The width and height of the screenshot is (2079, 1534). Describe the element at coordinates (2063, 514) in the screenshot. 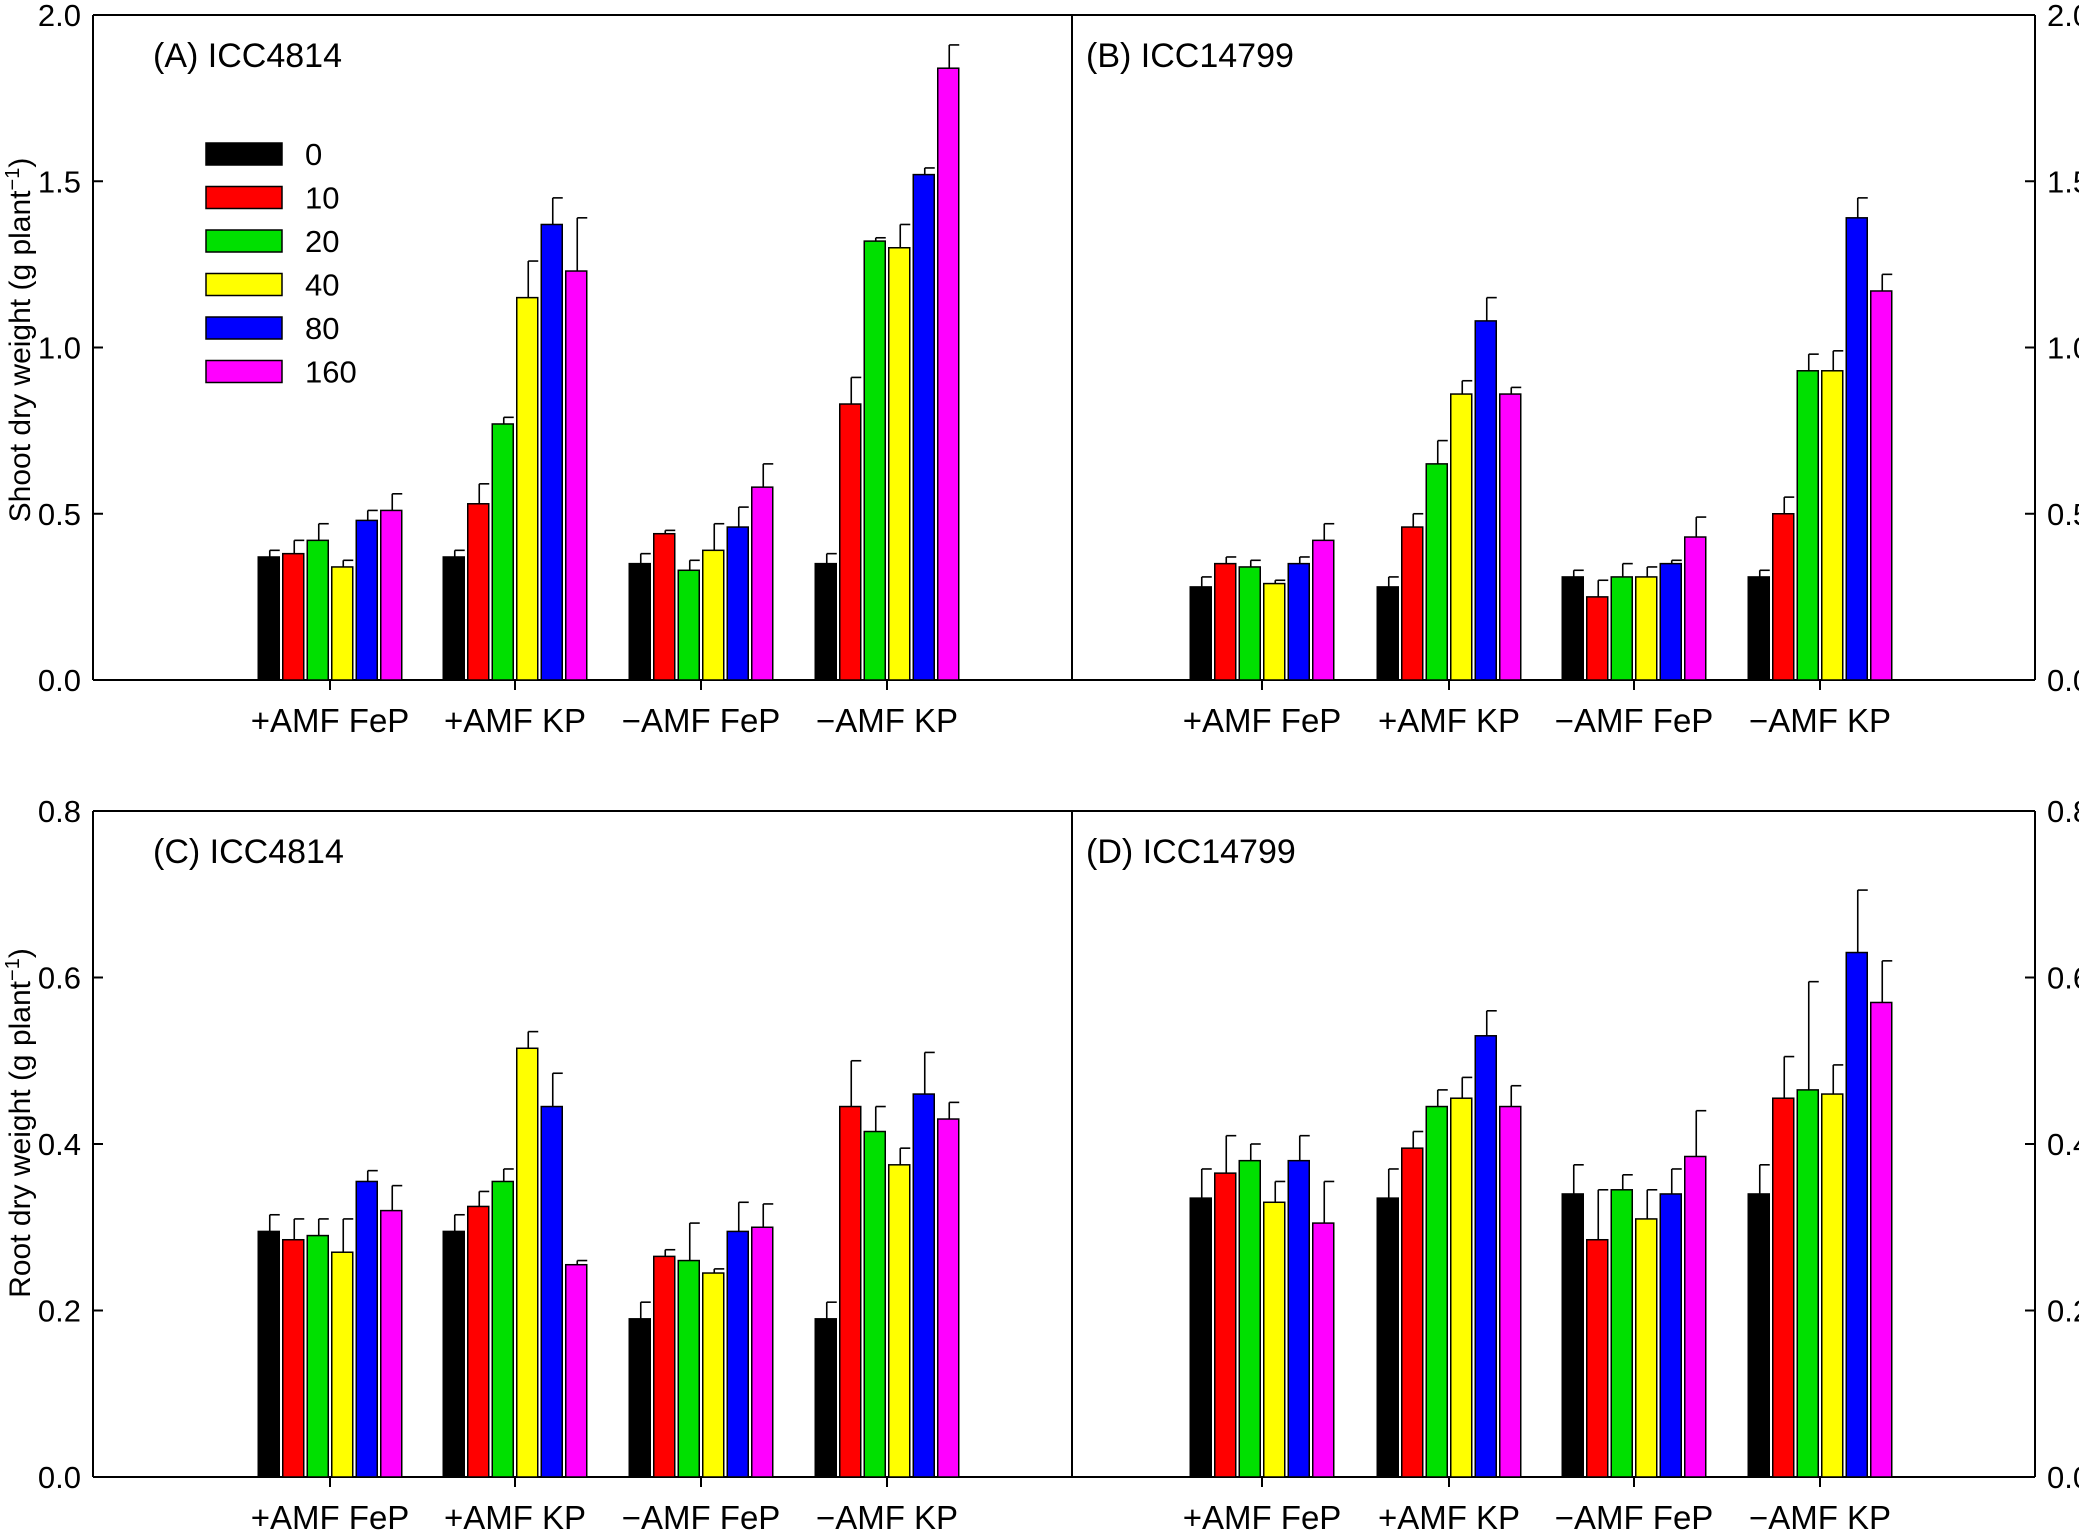

I see `y-tick-label: 0.5` at that location.